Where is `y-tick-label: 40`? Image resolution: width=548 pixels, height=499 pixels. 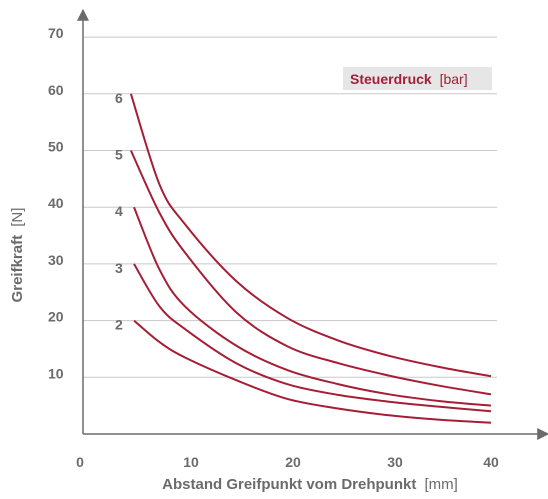 y-tick-label: 40 is located at coordinates (56, 203).